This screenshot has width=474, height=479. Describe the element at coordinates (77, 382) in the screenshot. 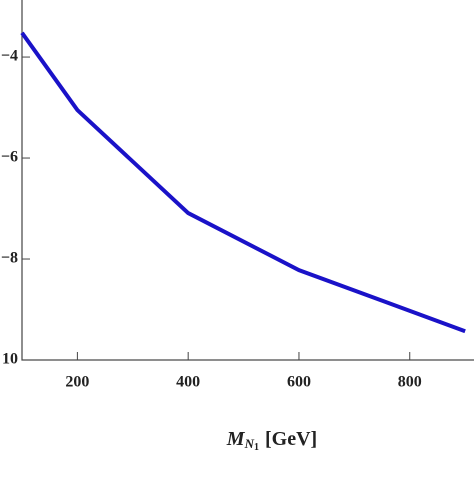

I see `x-tick-label: 200` at that location.